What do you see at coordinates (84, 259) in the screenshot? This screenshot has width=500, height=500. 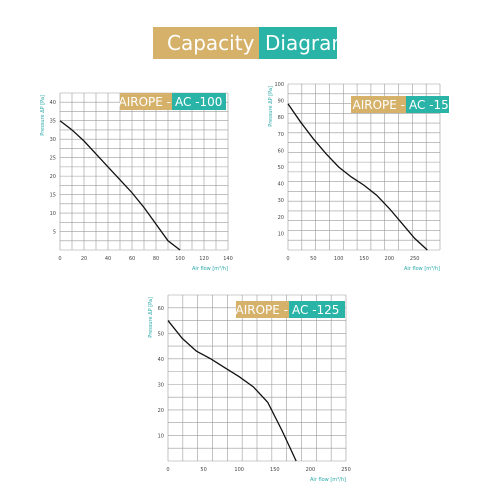 I see `x-tick-label: 20` at bounding box center [84, 259].